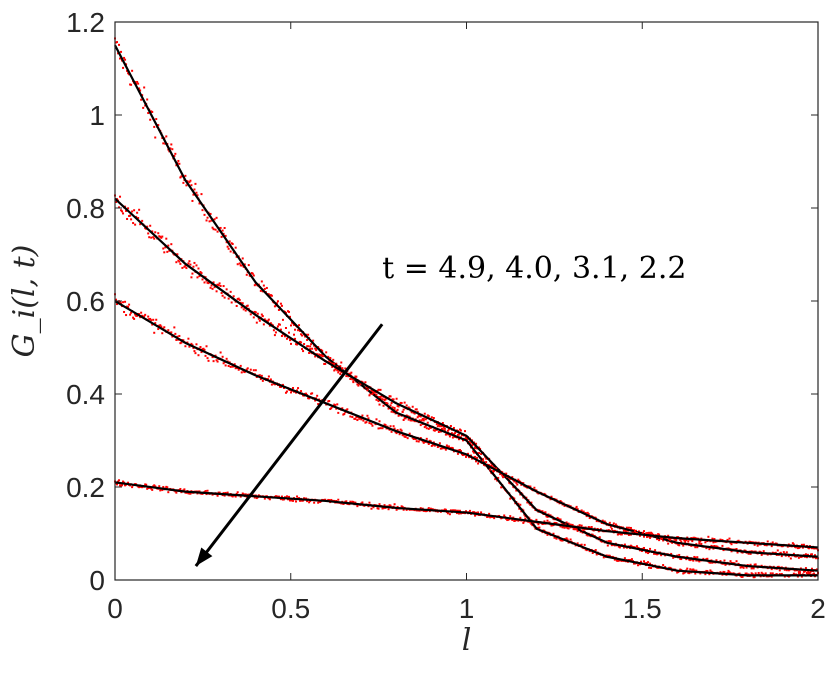 The image size is (830, 674). What do you see at coordinates (204, 557) in the screenshot?
I see `annotation-arrowhead` at bounding box center [204, 557].